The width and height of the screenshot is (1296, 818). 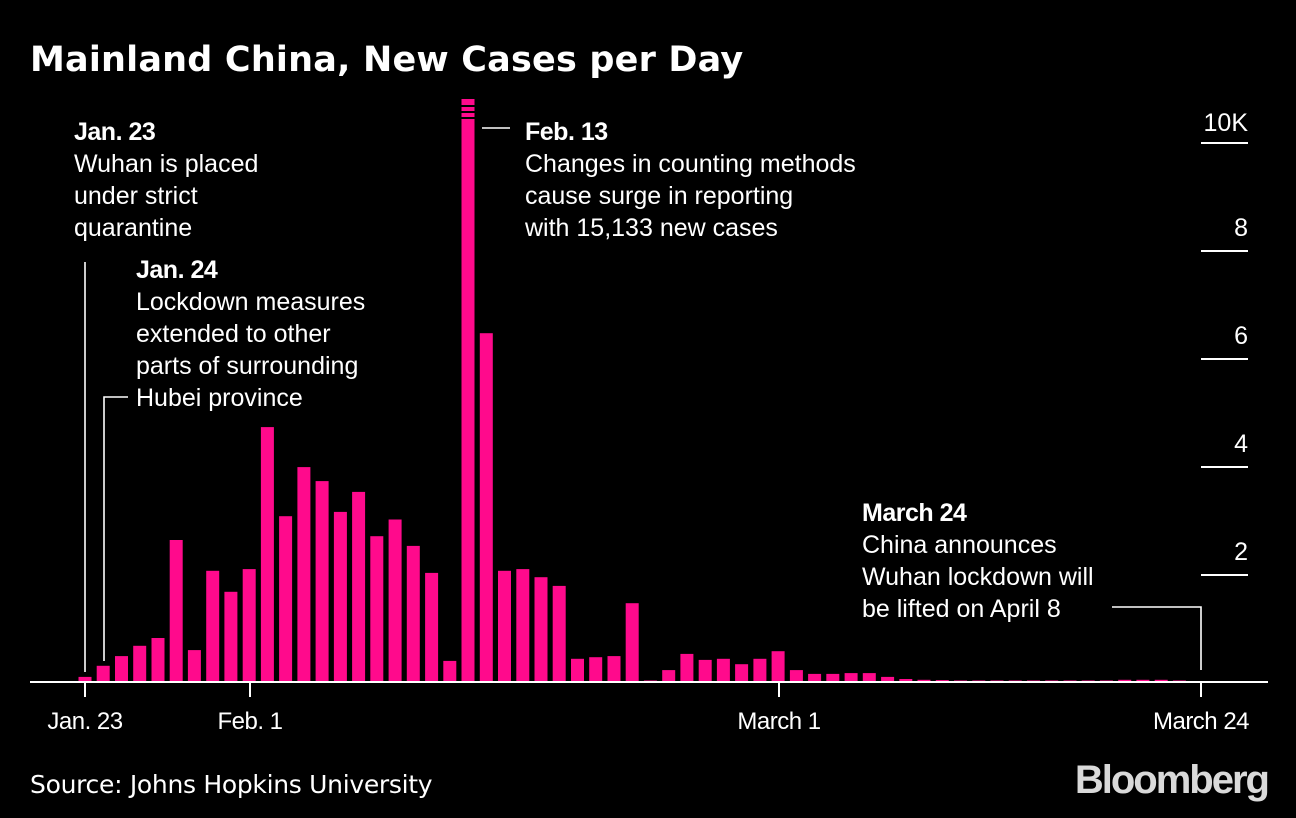 What do you see at coordinates (978, 577) in the screenshot?
I see `annotation-line: Wuhan lockdown will` at bounding box center [978, 577].